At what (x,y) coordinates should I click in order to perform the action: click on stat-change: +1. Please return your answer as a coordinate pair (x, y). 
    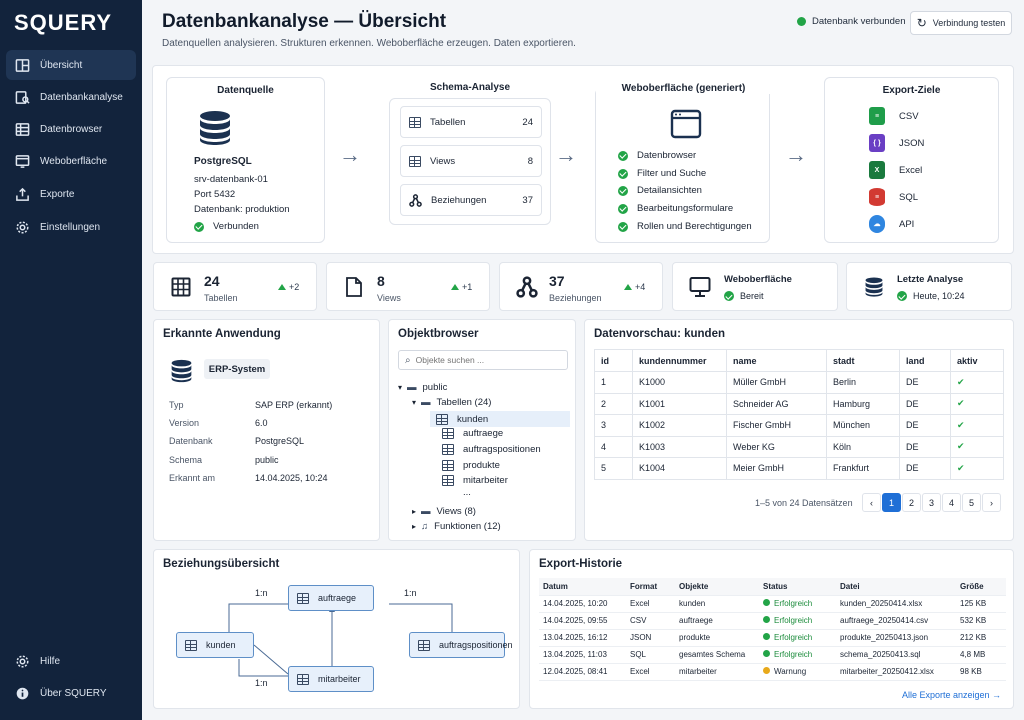
    Looking at the image, I should click on (461, 287).